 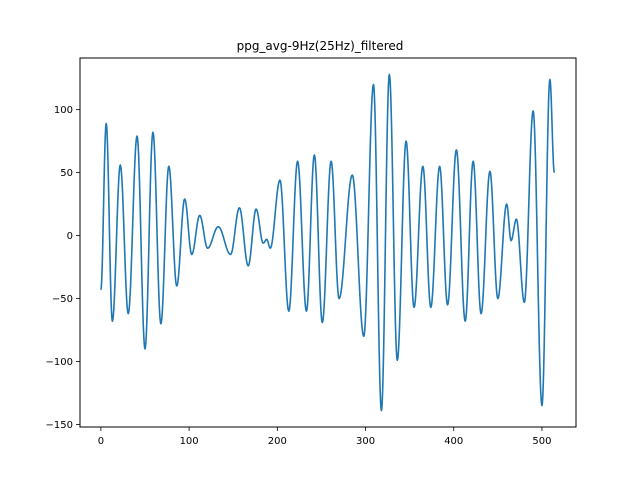 What do you see at coordinates (63, 110) in the screenshot?
I see `y-tick-label: 100` at bounding box center [63, 110].